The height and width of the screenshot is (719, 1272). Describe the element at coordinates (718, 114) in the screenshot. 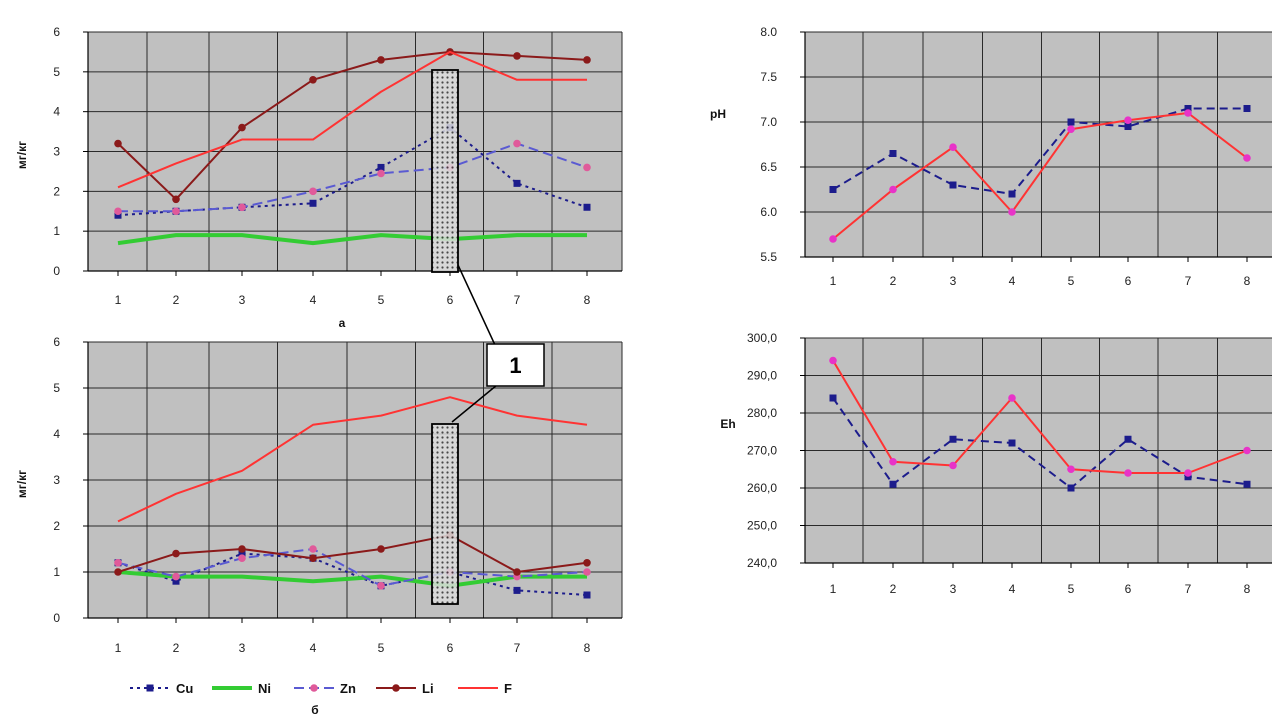

I see `y-axis-label: pH` at that location.